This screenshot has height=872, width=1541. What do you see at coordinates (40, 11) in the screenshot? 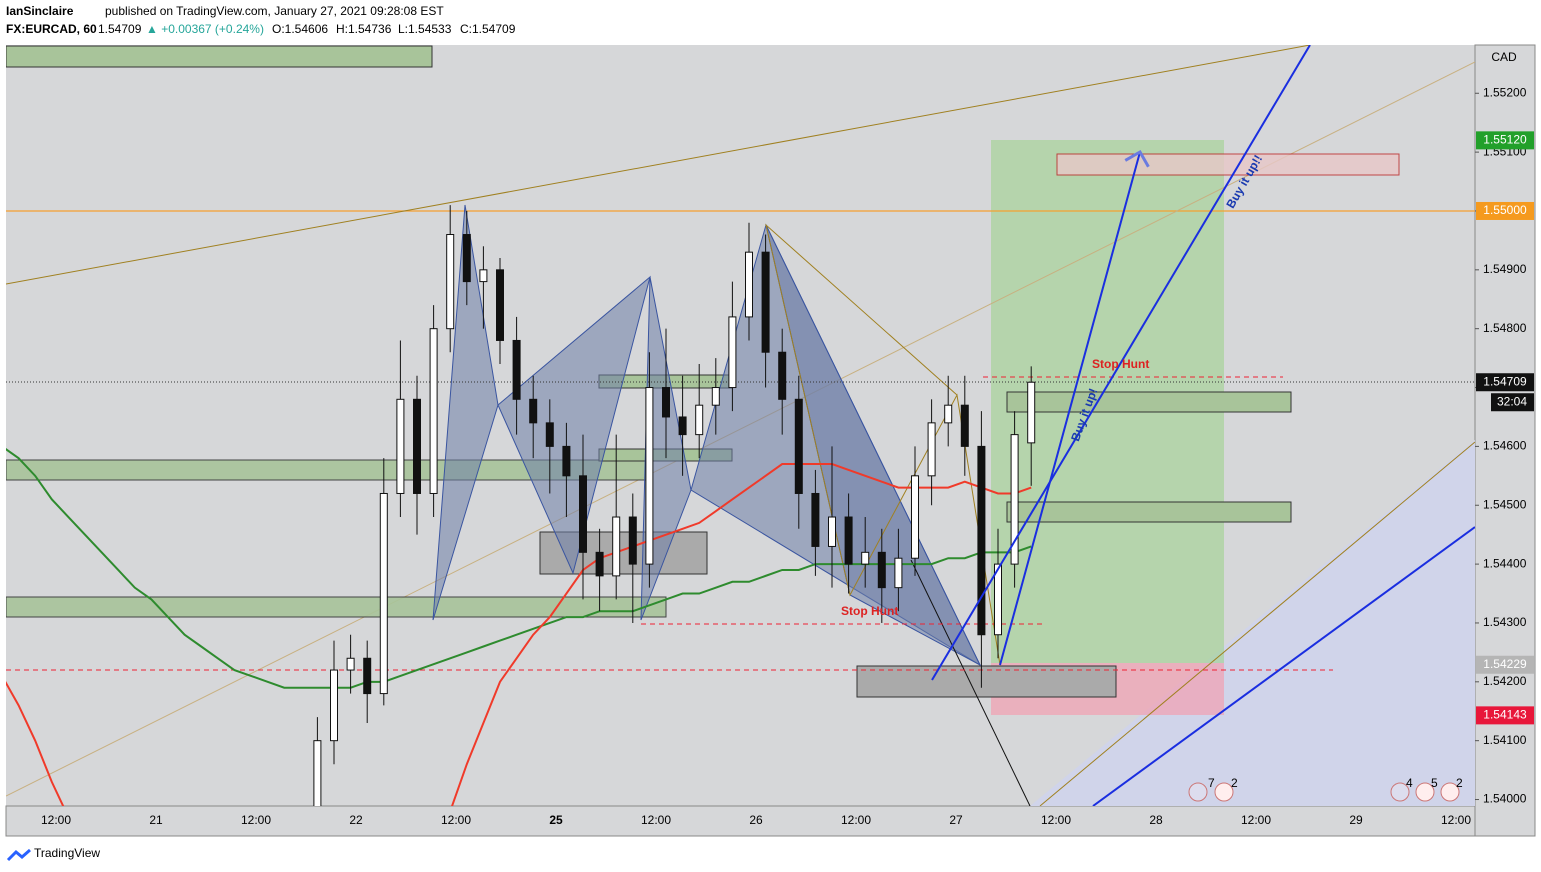
I see `author: IanSinclaire` at bounding box center [40, 11].